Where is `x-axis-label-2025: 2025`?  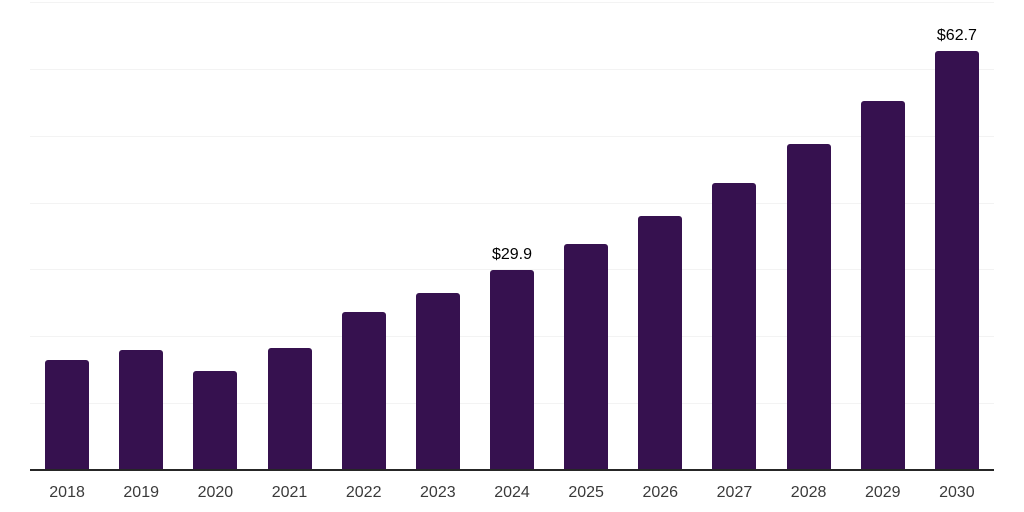
x-axis-label-2025: 2025 is located at coordinates (586, 492).